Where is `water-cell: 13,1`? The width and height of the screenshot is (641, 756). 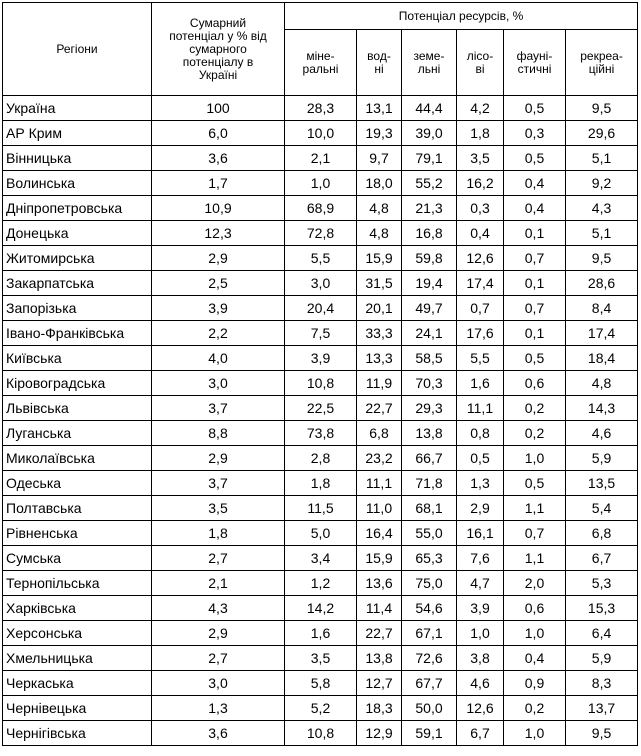 water-cell: 13,1 is located at coordinates (379, 108).